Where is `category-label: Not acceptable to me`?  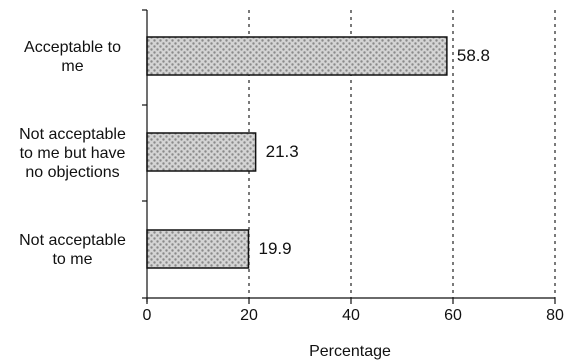 category-label: Not acceptable to me is located at coordinates (72, 250).